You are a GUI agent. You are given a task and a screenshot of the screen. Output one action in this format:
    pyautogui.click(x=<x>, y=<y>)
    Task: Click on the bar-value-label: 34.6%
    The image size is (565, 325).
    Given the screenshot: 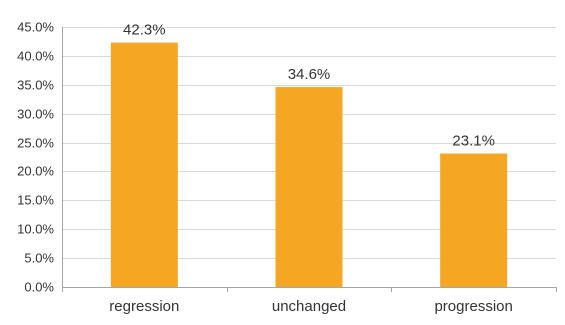 What is the action you would take?
    pyautogui.click(x=309, y=74)
    